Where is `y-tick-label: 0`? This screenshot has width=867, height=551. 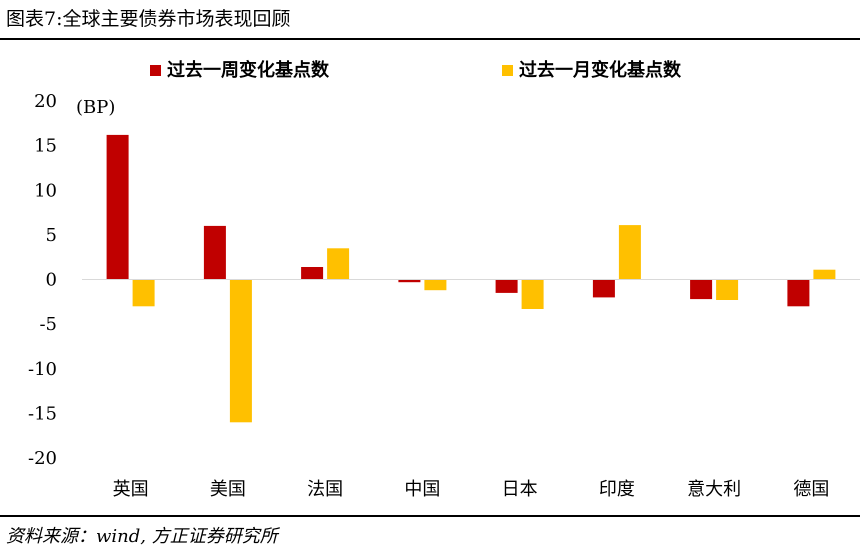
y-tick-label: 0 is located at coordinates (51, 280).